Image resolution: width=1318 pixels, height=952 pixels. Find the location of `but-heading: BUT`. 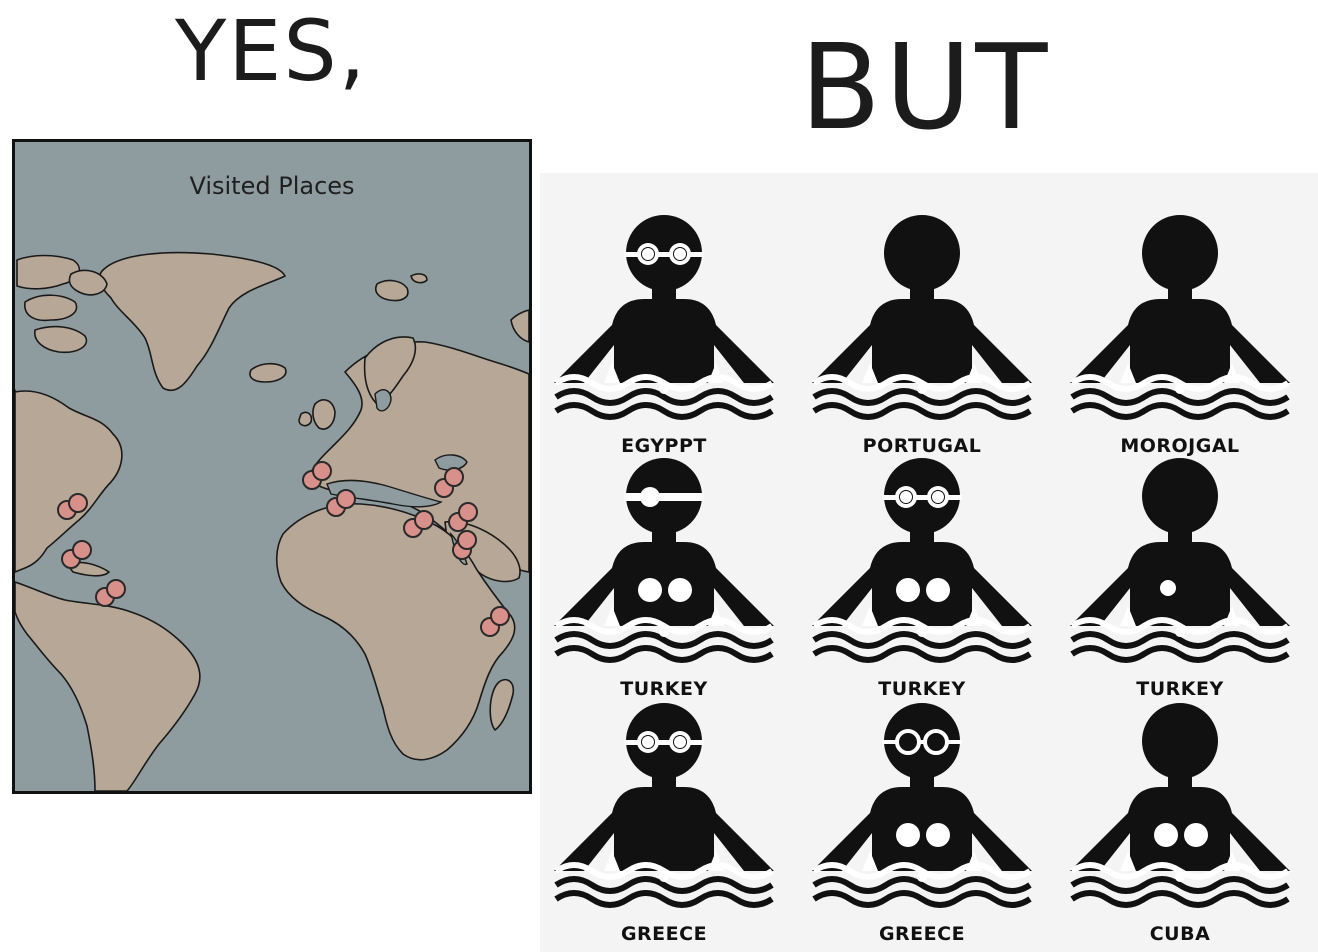

but-heading: BUT is located at coordinates (926, 87).